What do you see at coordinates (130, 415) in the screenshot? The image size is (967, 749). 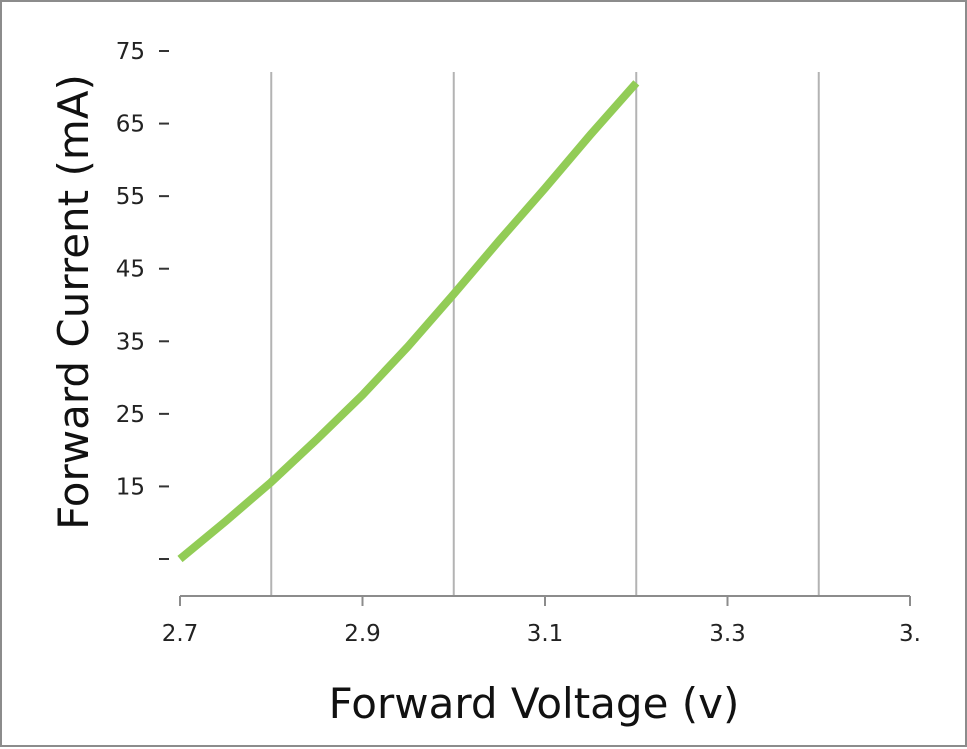 I see `y-tick-label: 25` at bounding box center [130, 415].